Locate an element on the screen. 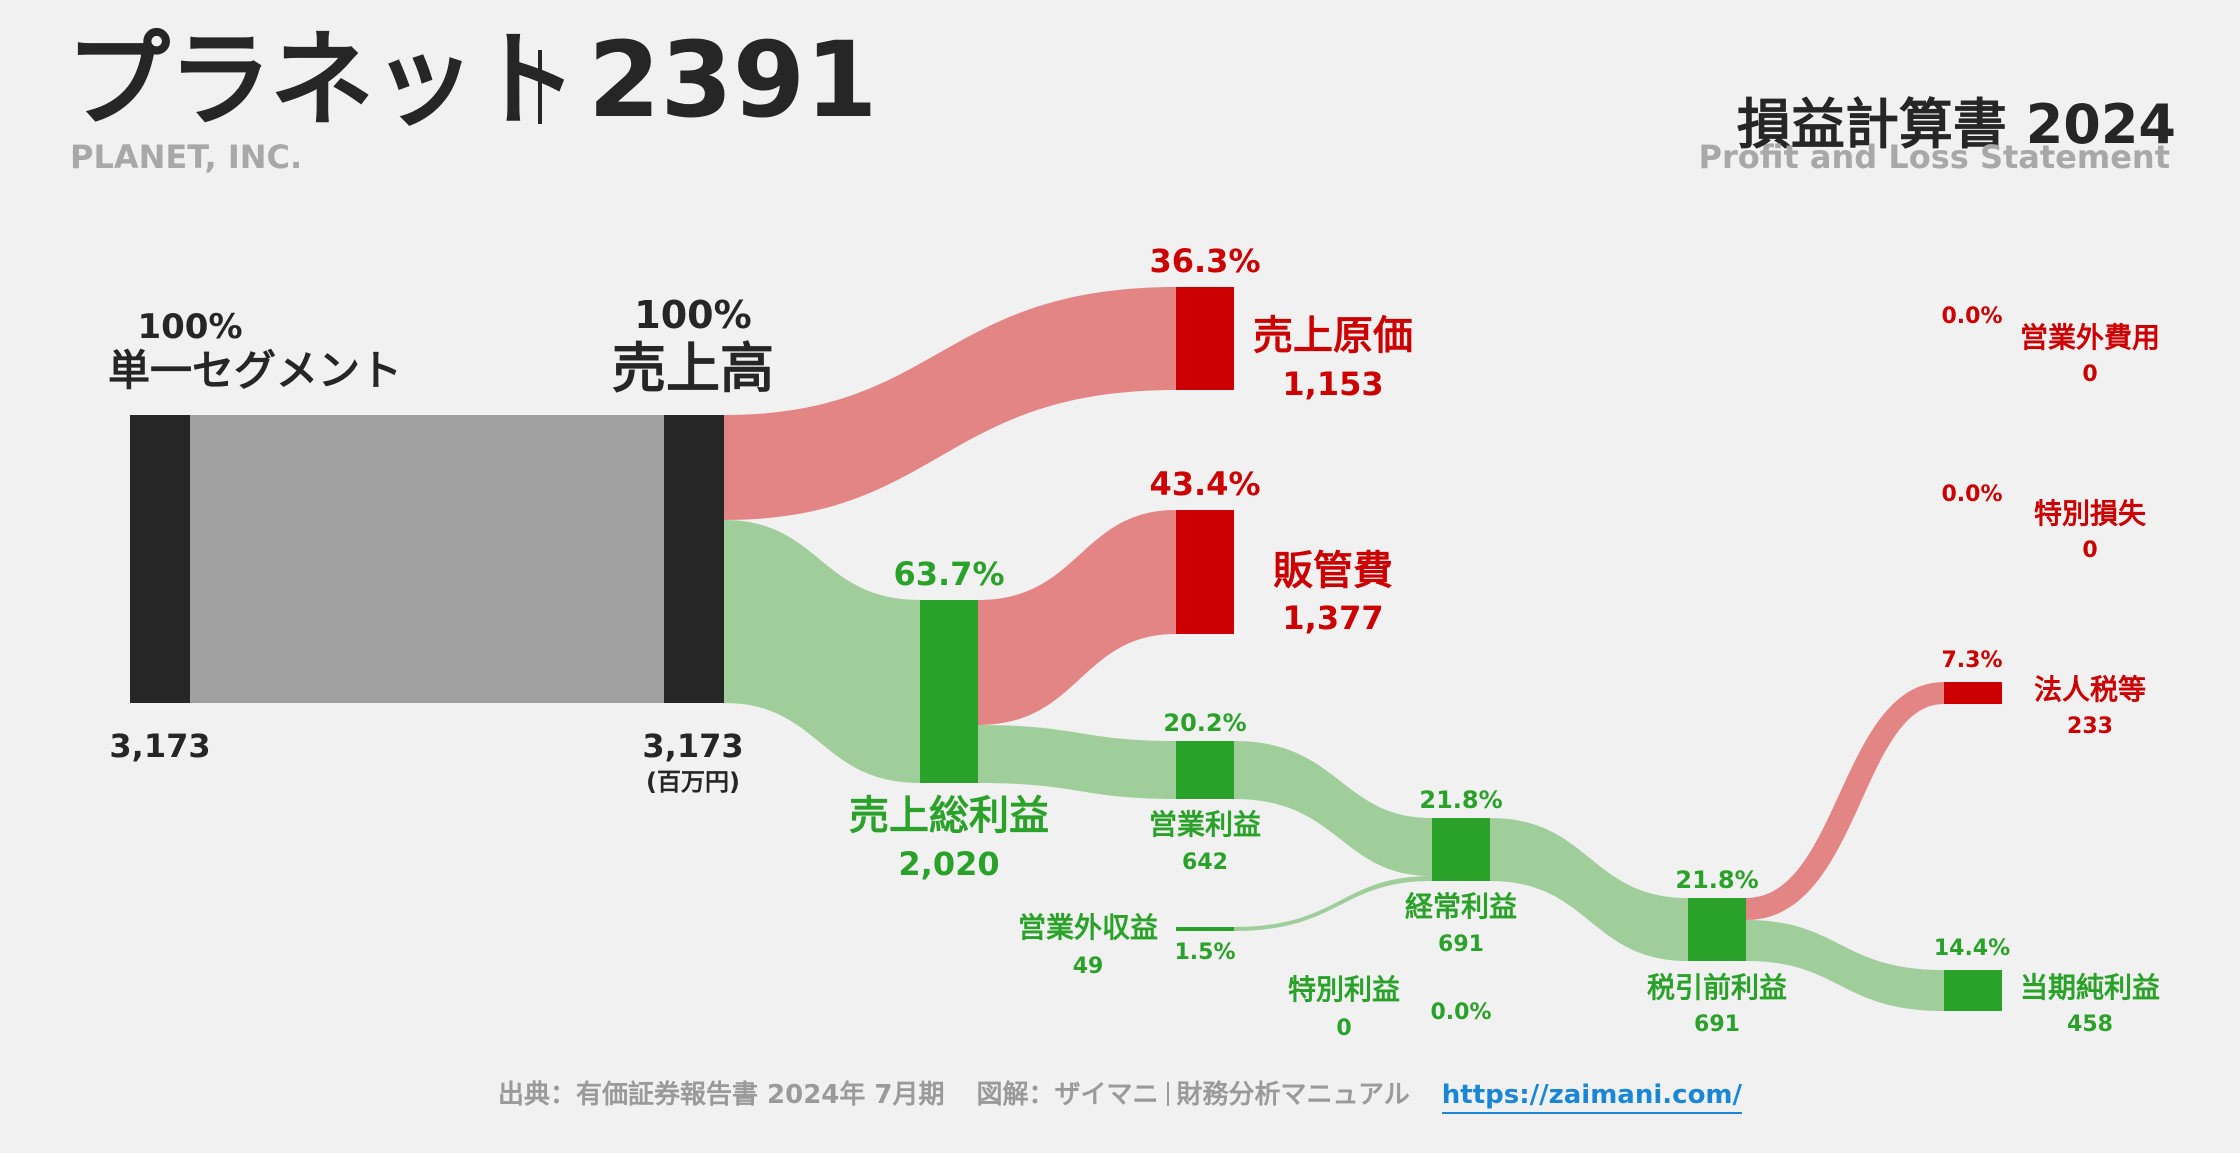  income-tax-label: 法人税等 is located at coordinates (2090, 689).